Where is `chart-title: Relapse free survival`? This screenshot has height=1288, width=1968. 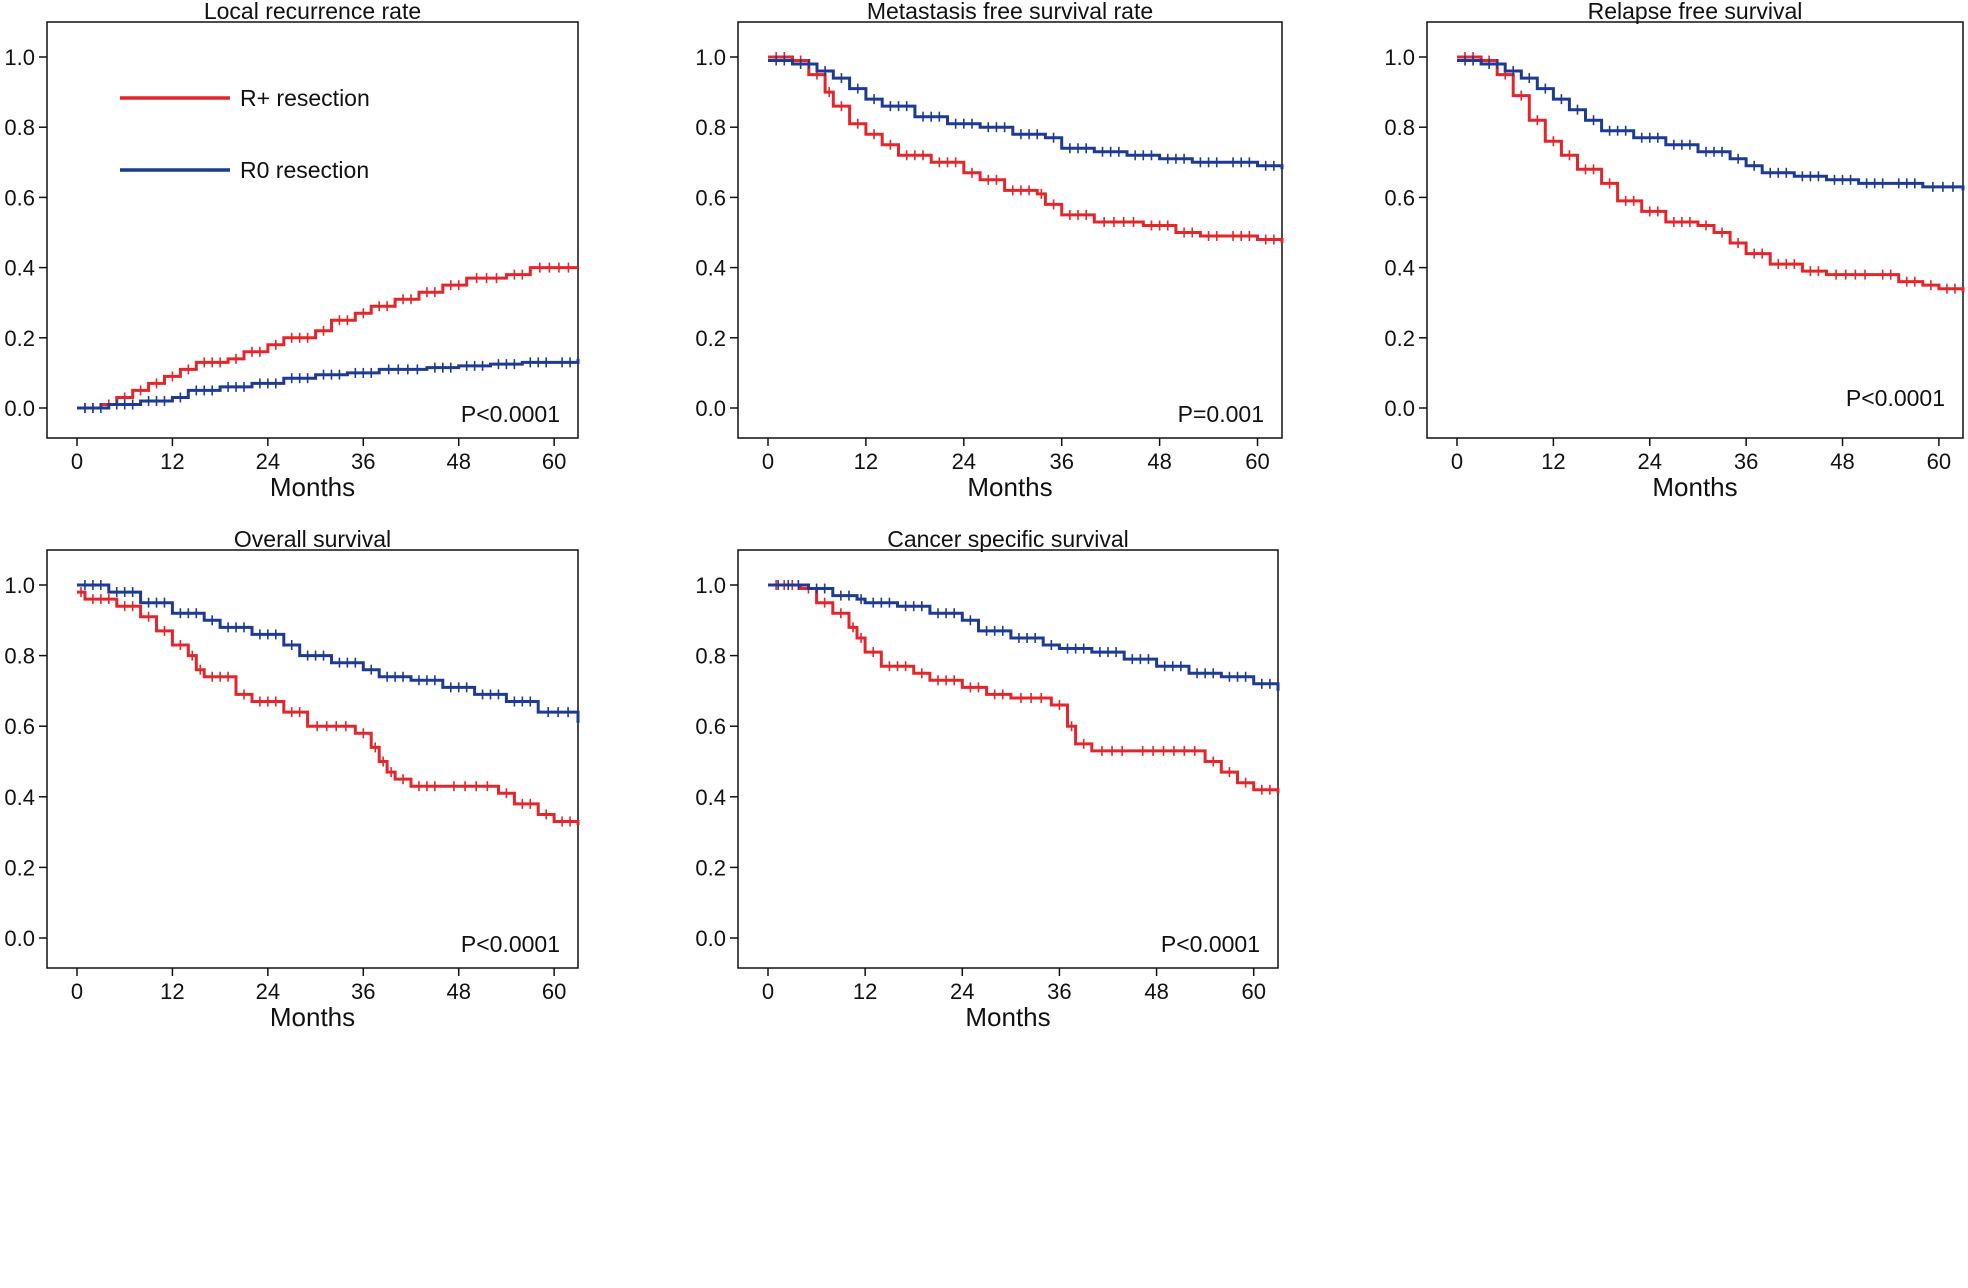
chart-title: Relapse free survival is located at coordinates (1695, 12).